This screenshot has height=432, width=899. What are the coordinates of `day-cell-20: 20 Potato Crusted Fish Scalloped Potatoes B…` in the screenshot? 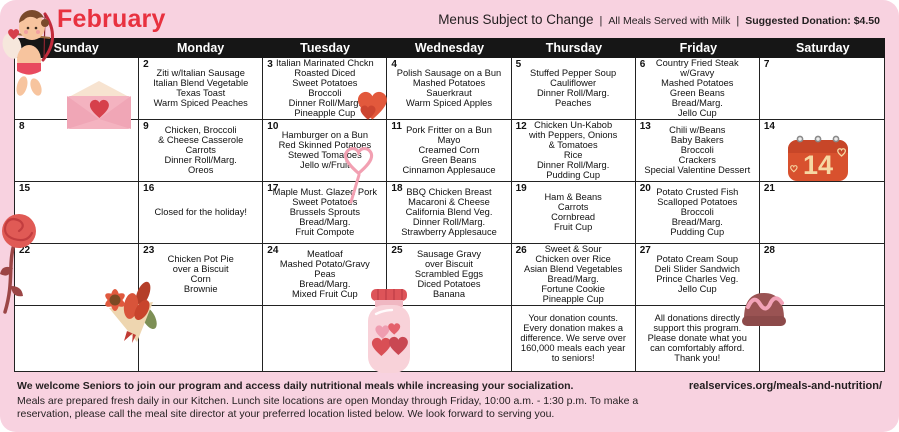 It's located at (697, 213).